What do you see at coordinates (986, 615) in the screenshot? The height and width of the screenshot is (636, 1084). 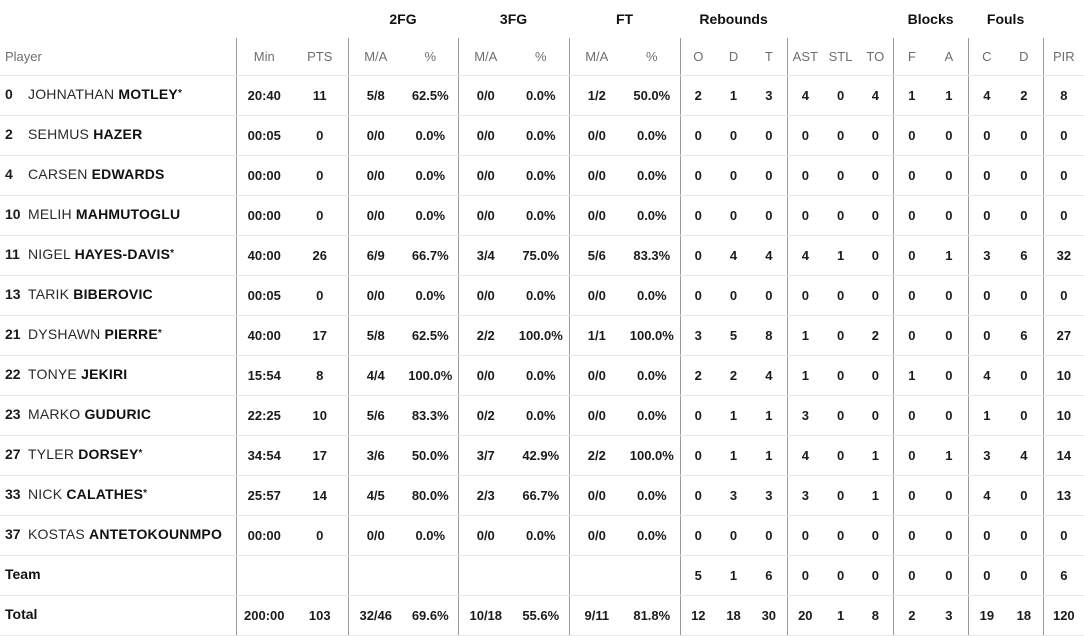 I see `stat-cell-foul_c: 19` at bounding box center [986, 615].